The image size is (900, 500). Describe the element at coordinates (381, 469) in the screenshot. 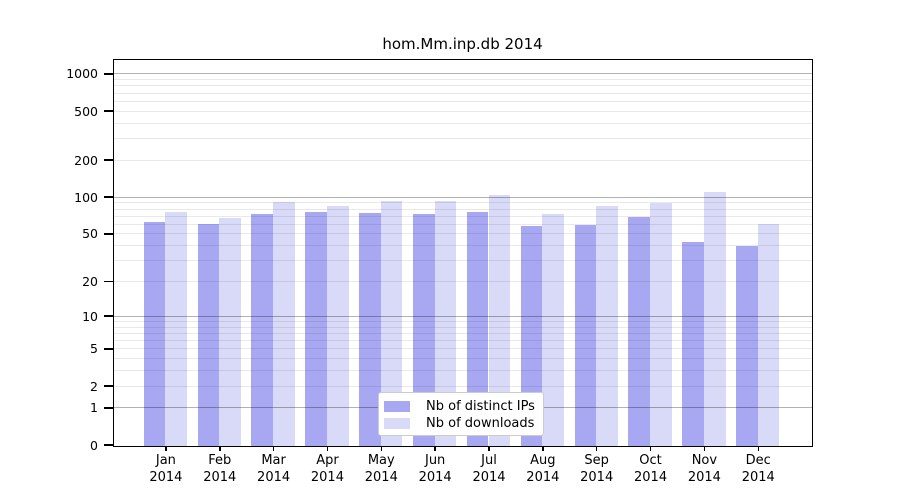

I see `x-axis-tick-label: May 2014` at that location.